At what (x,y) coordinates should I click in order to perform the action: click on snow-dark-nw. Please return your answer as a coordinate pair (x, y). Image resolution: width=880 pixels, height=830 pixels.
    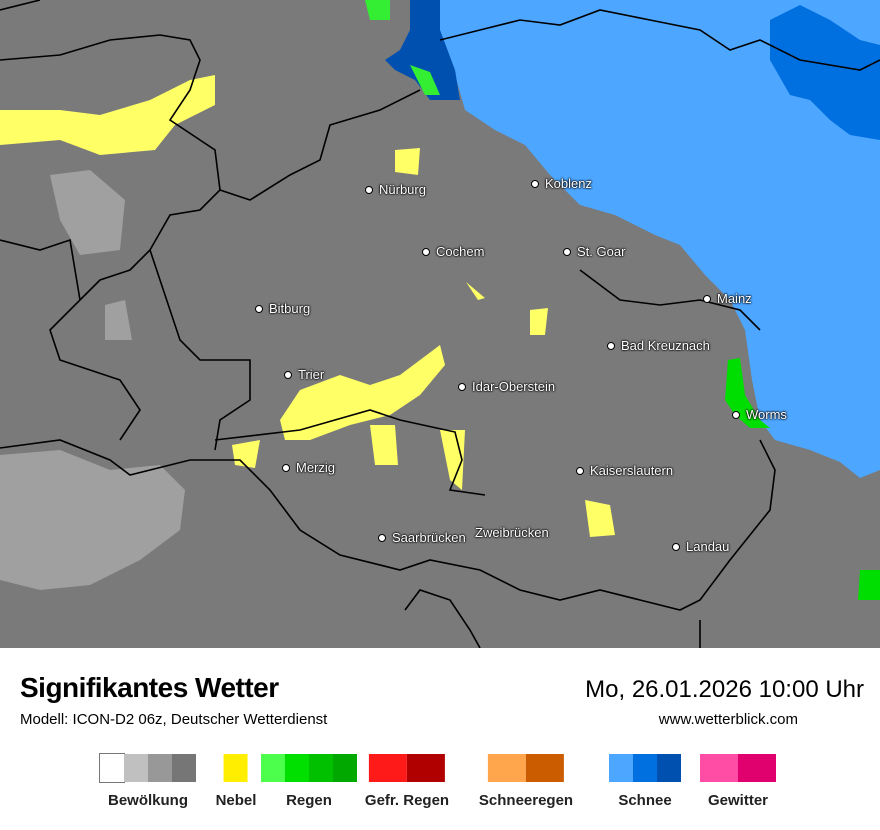
    Looking at the image, I should click on (422, 50).